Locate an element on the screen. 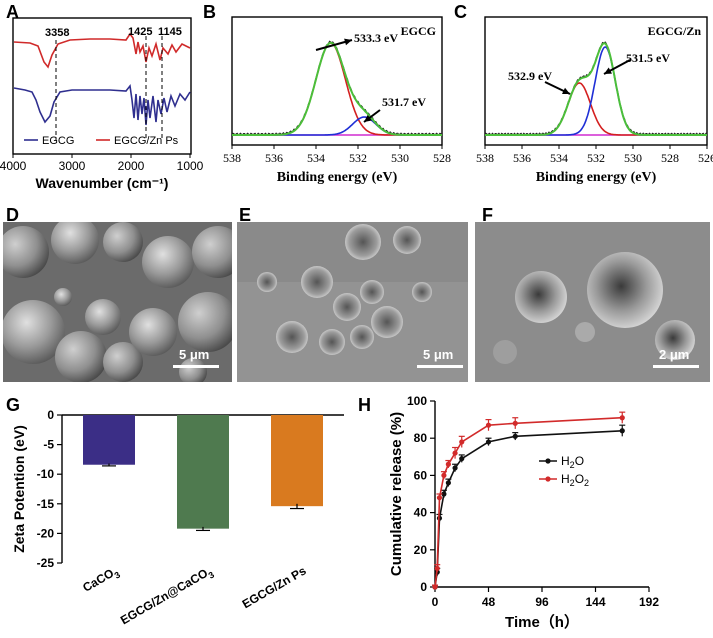  xps-egcg-zn-raw-curve is located at coordinates (596, 88).